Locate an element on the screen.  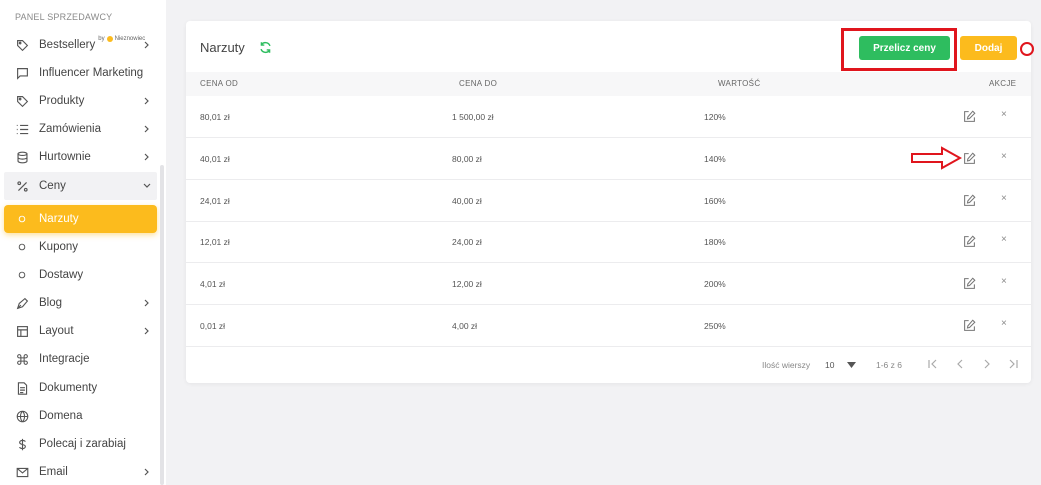
price-from-cell: 80,01 zł is located at coordinates (215, 117).